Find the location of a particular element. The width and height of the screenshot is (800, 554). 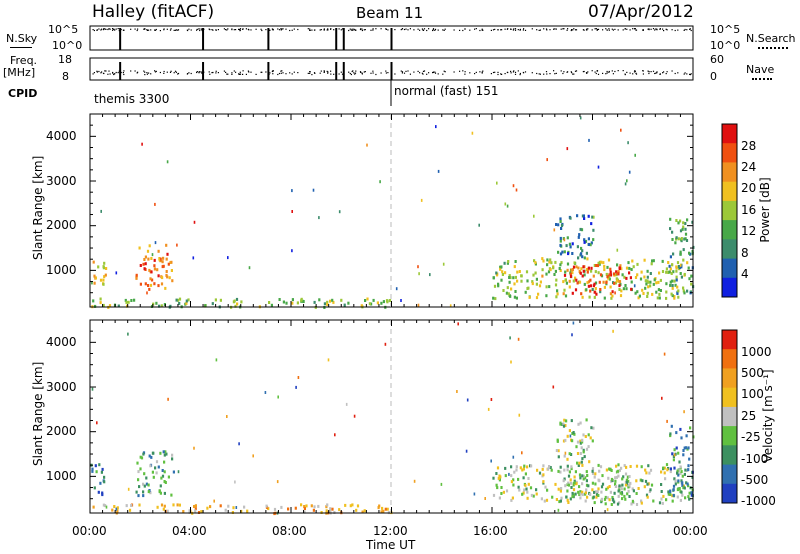

colorbar-swatch is located at coordinates (729, 416).